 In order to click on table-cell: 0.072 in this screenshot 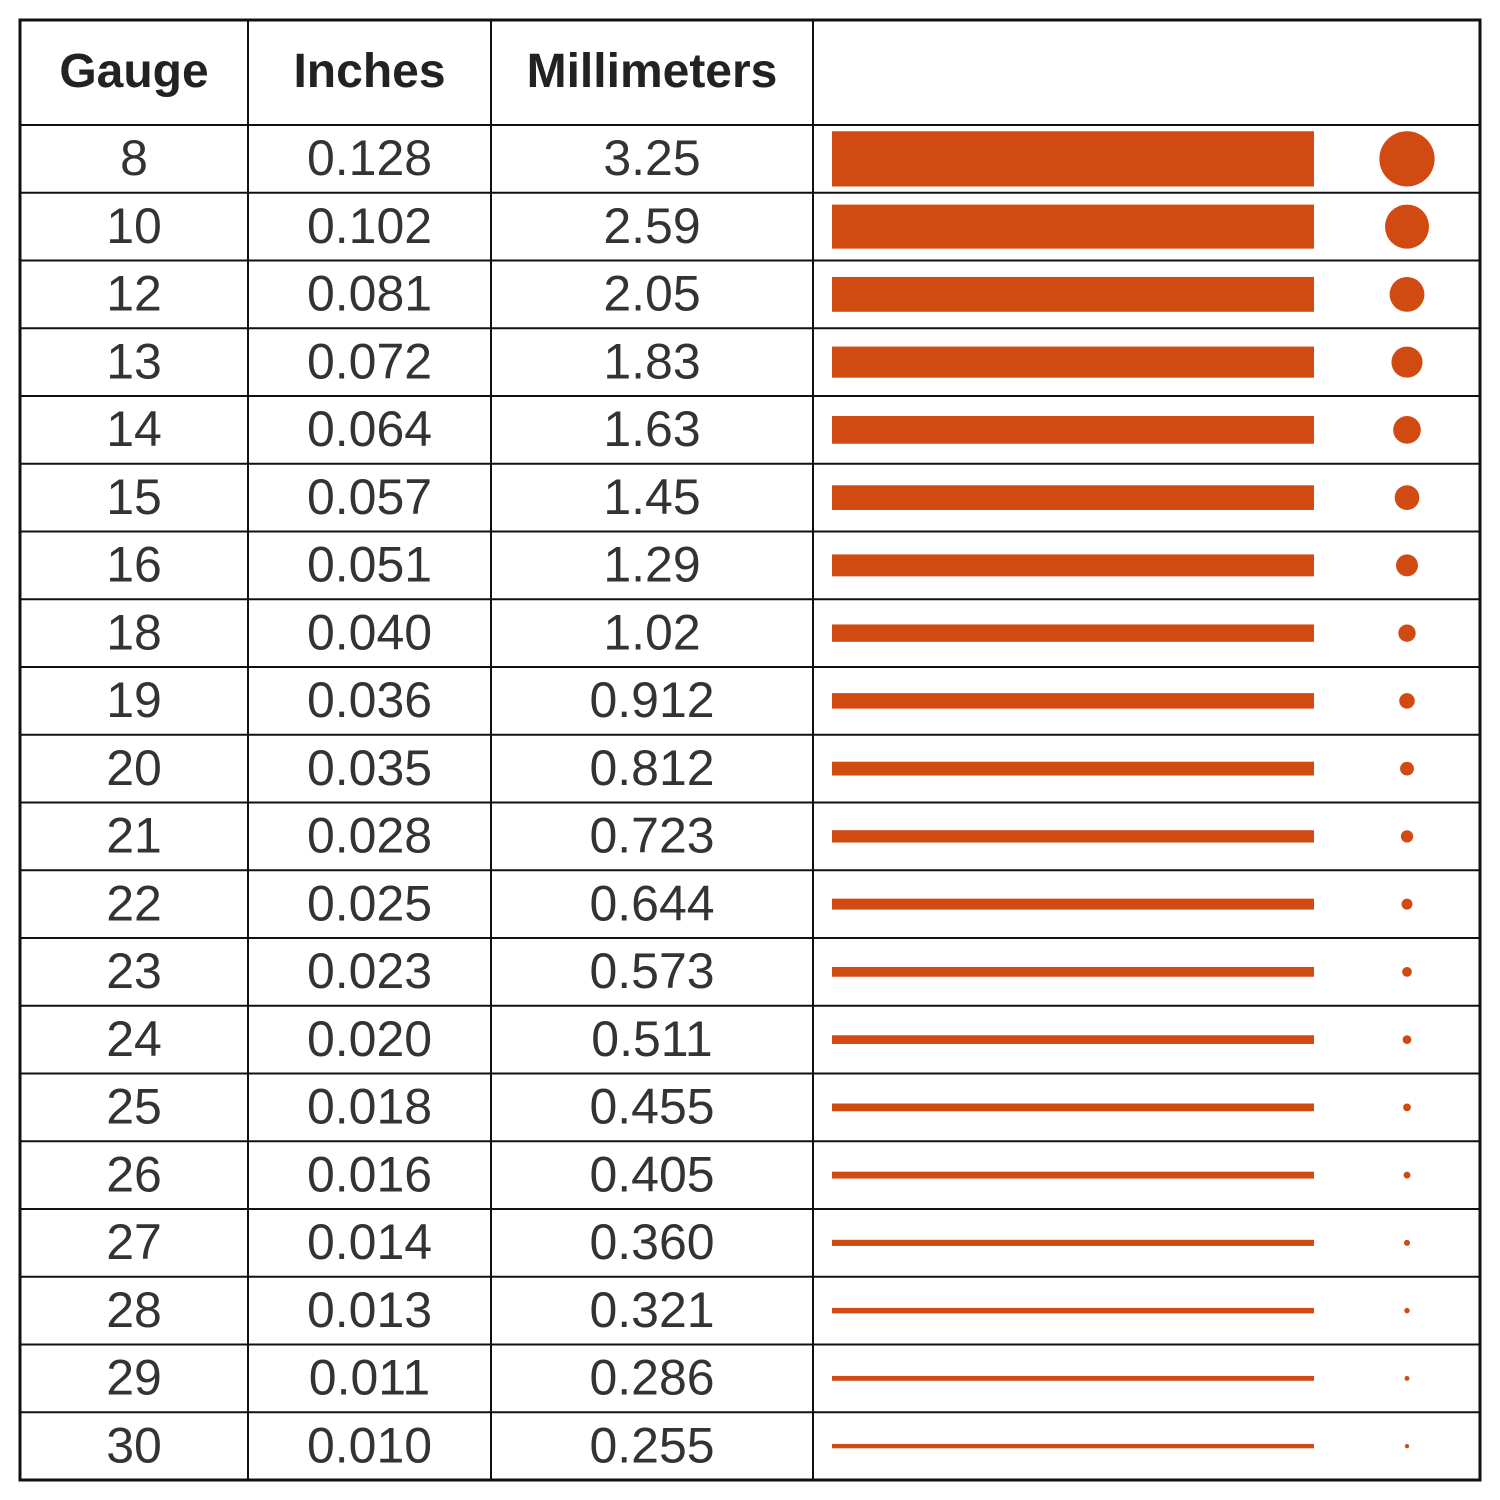, I will do `click(369, 361)`.